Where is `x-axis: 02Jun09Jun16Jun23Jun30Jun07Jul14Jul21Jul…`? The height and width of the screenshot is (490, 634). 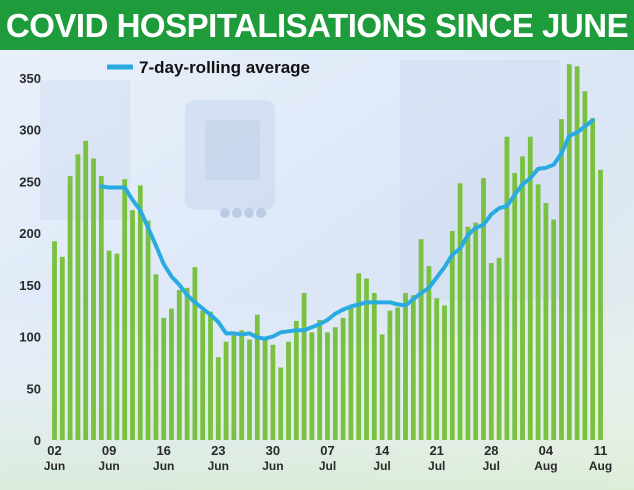
x-axis: 02Jun09Jun16Jun23Jun30Jun07Jul14Jul21Jul… is located at coordinates (328, 458).